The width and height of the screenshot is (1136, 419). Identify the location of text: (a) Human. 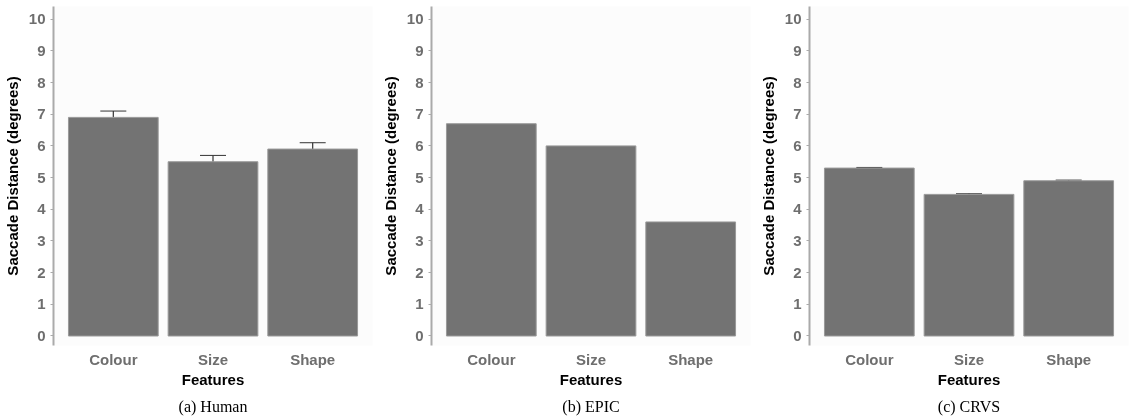
(213, 406).